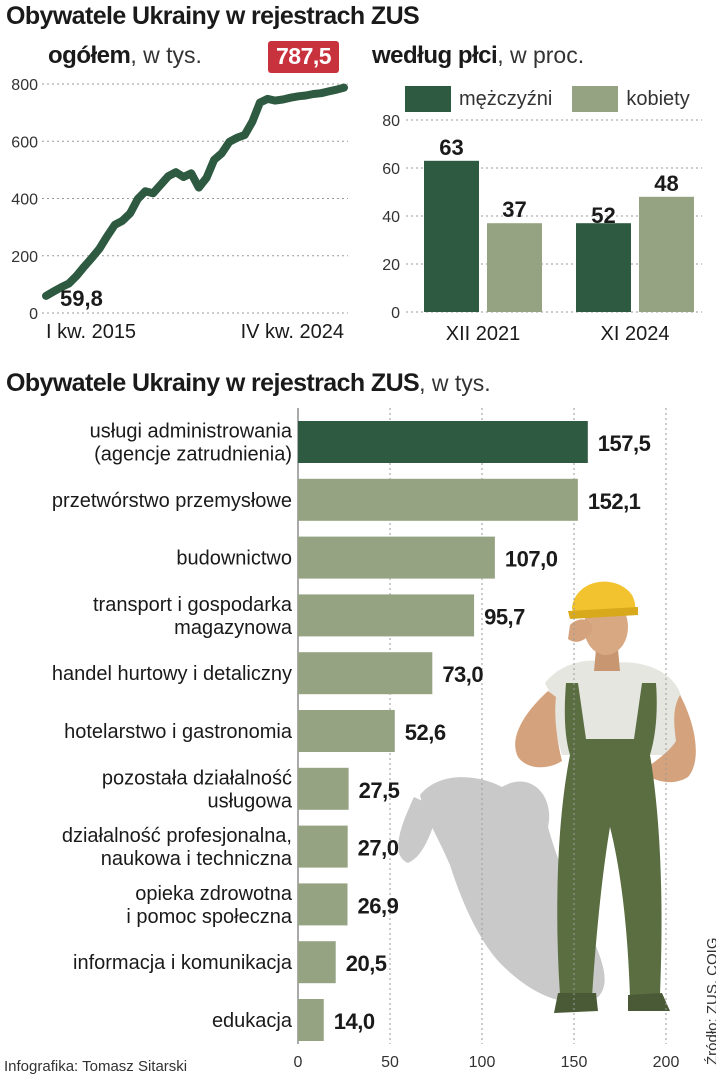 This screenshot has width=716, height=1080. What do you see at coordinates (233, 628) in the screenshot?
I see `sector-category-label: magazynowa` at bounding box center [233, 628].